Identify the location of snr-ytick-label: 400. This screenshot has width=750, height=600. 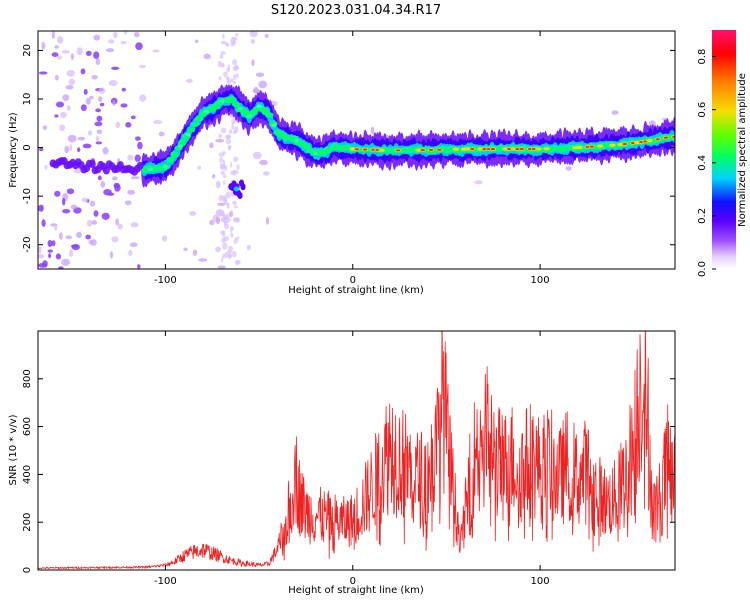
(27, 474).